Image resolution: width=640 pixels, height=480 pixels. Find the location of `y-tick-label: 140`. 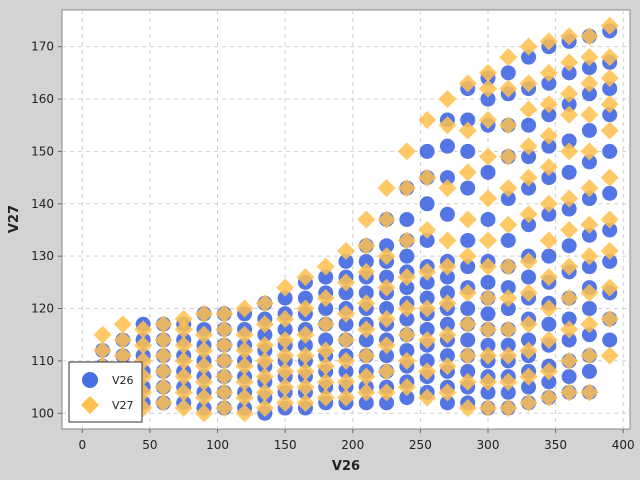

y-tick-label: 140 is located at coordinates (42, 204).